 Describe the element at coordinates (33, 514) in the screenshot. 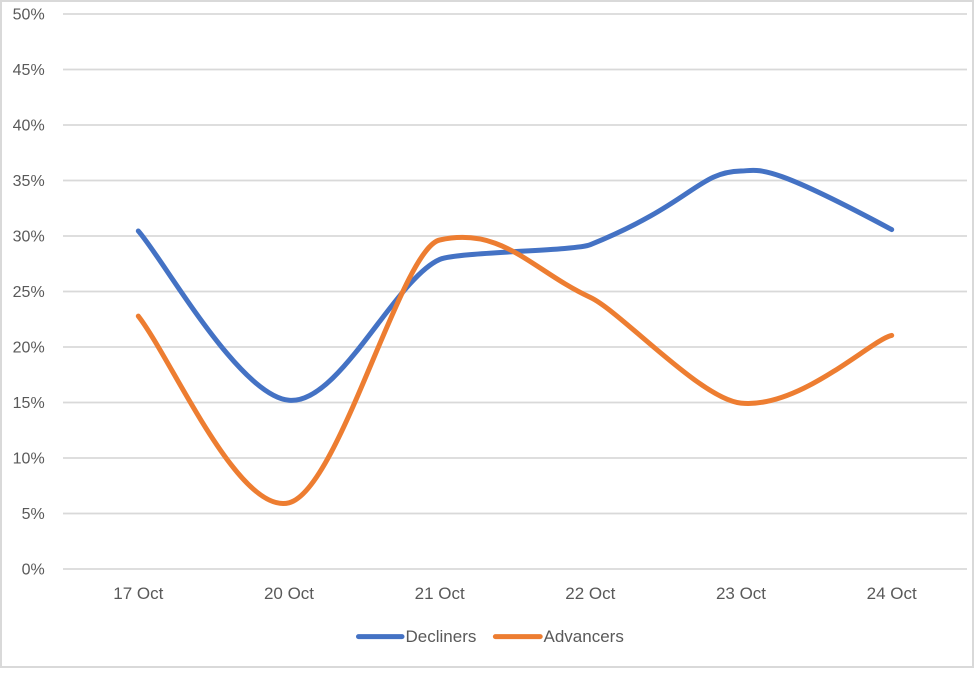

I see `svg-text: 5%` at that location.